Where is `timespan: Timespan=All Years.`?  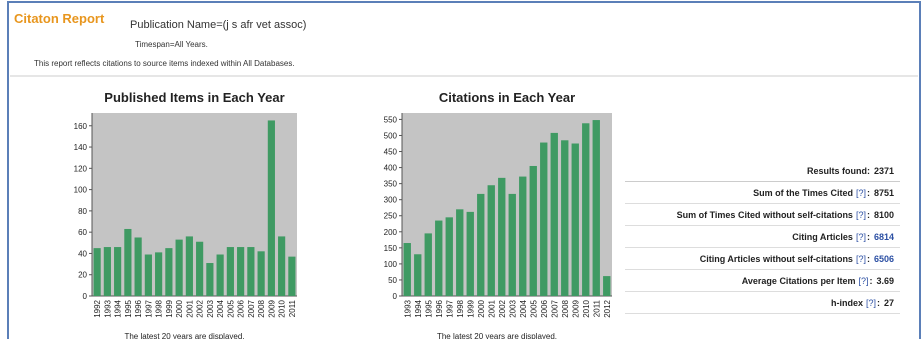
timespan: Timespan=All Years. is located at coordinates (171, 44).